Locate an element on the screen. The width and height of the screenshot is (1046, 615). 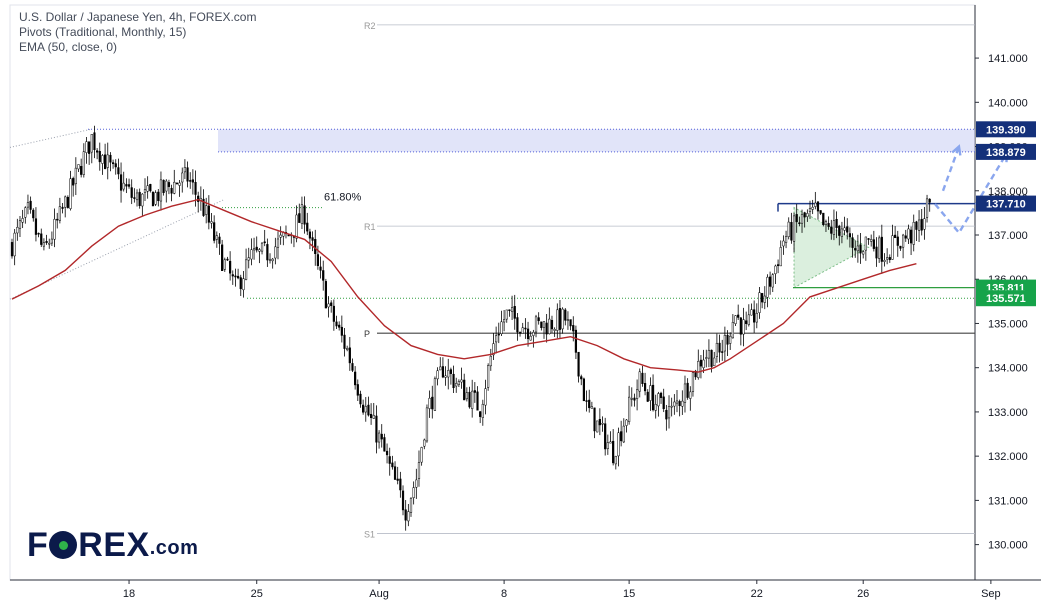
channel-upper-line is located at coordinates (50, 138).